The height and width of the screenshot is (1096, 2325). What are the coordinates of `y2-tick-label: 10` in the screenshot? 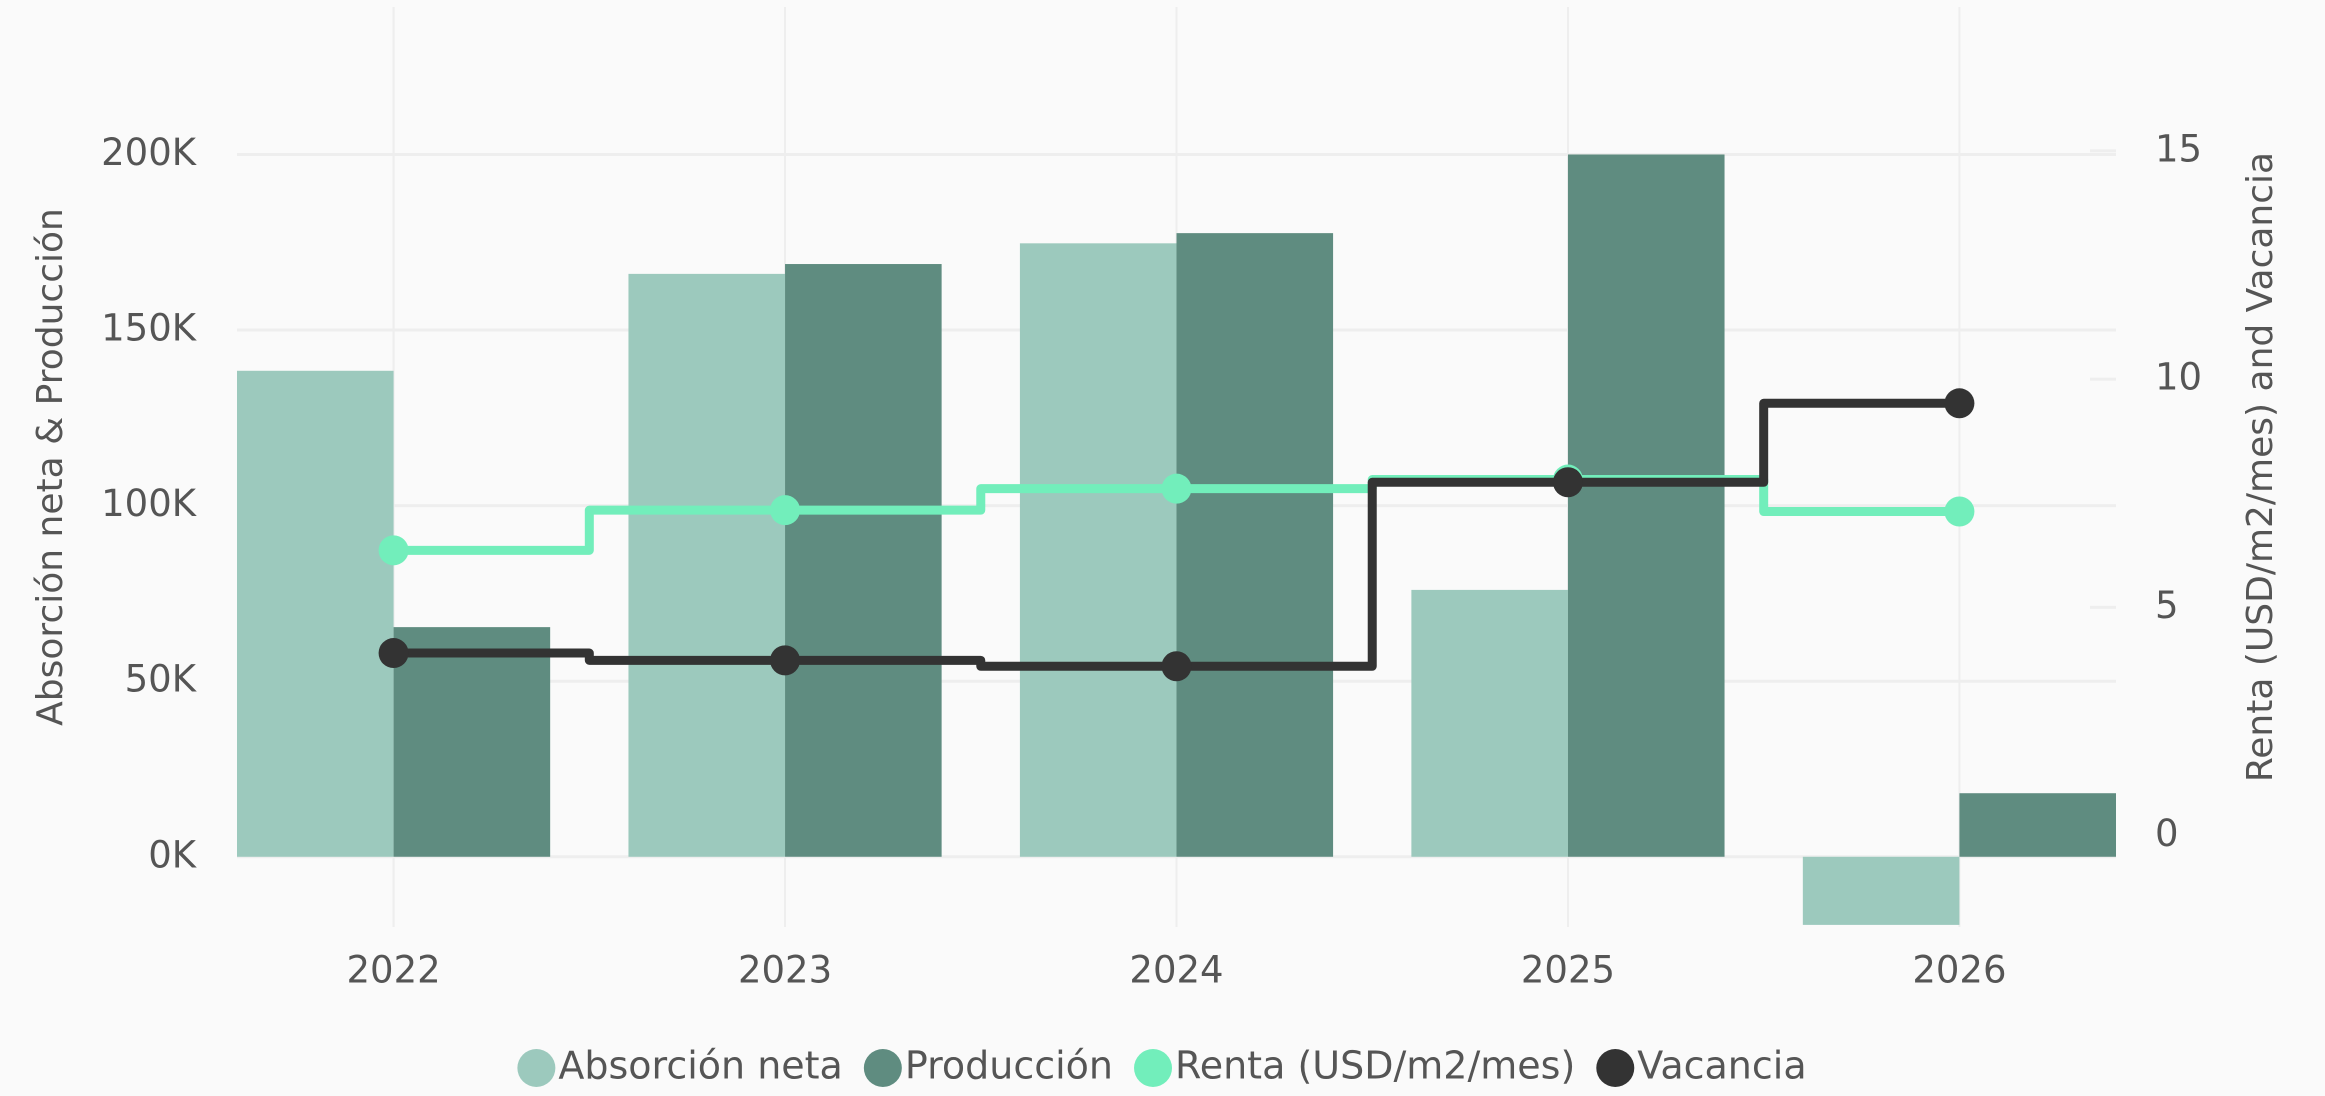 It's located at (2178, 377).